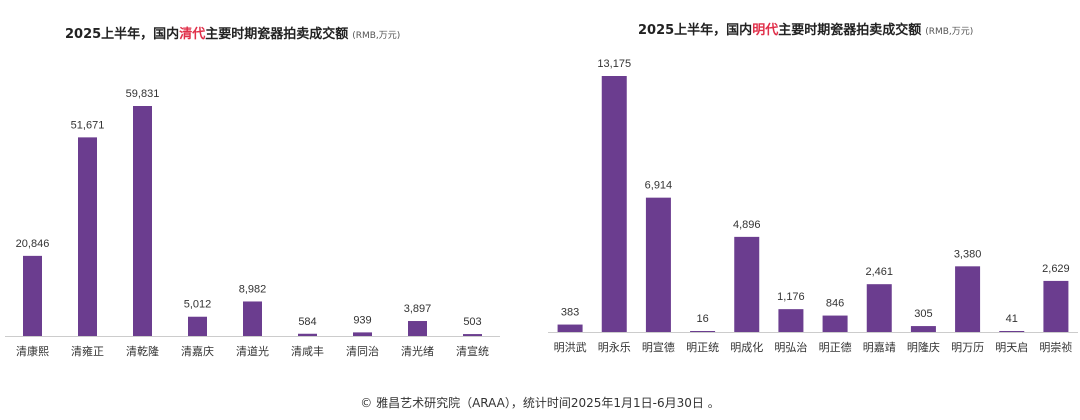  I want to click on data-label: 5,012, so click(198, 305).